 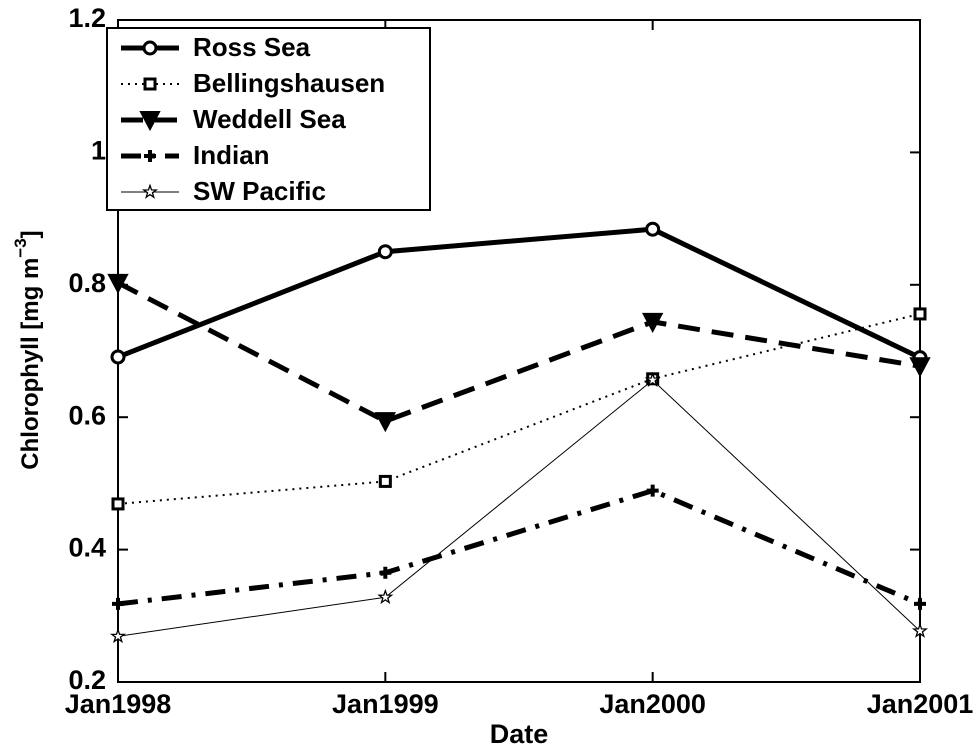 What do you see at coordinates (920, 704) in the screenshot?
I see `x-tick-label: Jan2001` at bounding box center [920, 704].